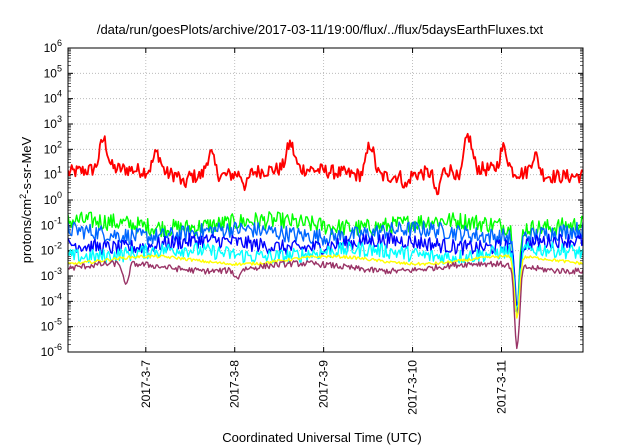 The width and height of the screenshot is (640, 448). I want to click on x-tick-label: 2017-3-7, so click(146, 384).